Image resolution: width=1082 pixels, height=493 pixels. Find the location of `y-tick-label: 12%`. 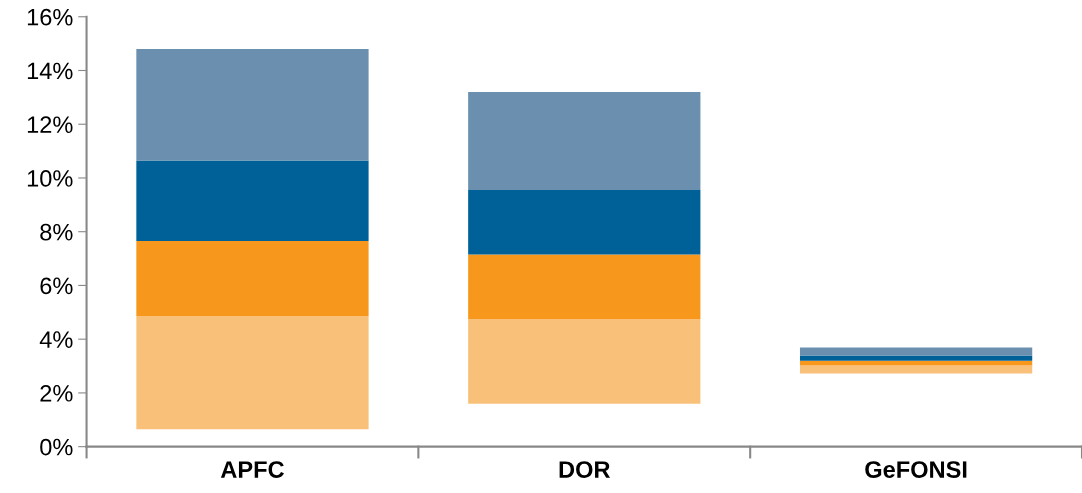

y-tick-label: 12% is located at coordinates (50, 124).